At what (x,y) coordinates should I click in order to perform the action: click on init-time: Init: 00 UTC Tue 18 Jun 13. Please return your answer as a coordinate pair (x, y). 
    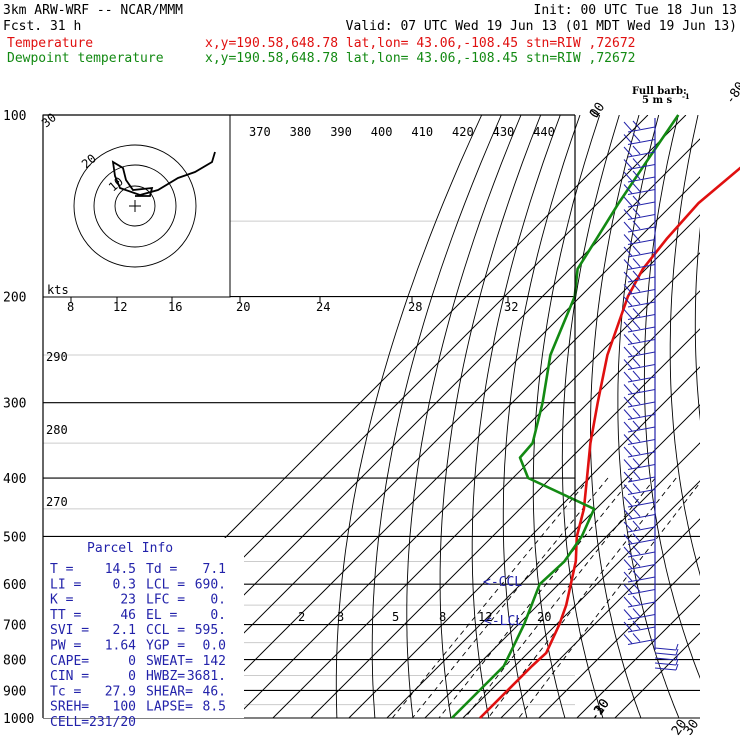
    Looking at the image, I should click on (636, 10).